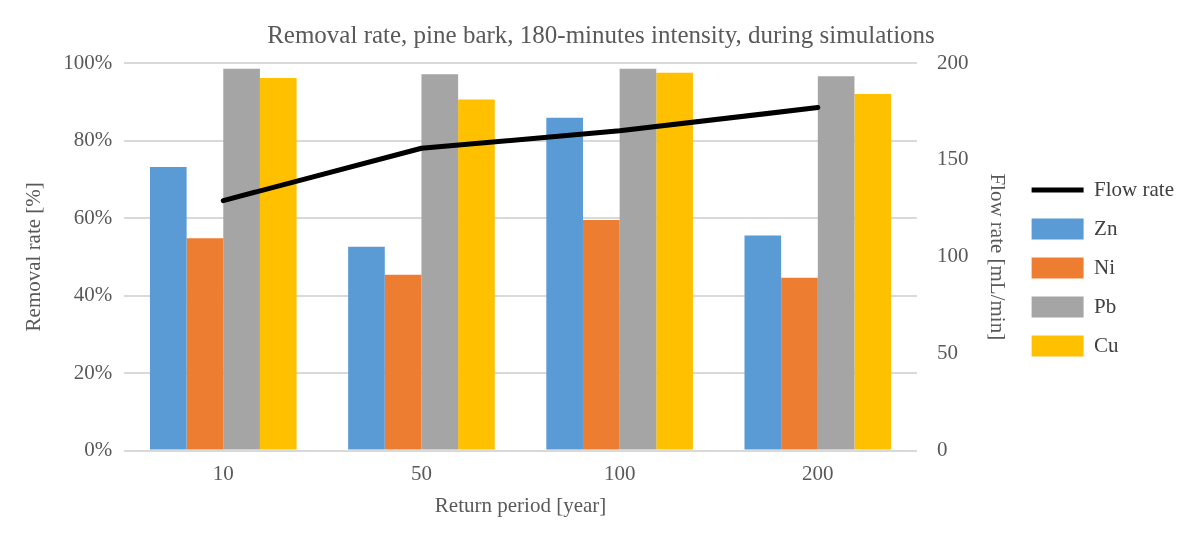 This screenshot has height=541, width=1202. What do you see at coordinates (98, 449) in the screenshot?
I see `y-tick-label: 0%` at bounding box center [98, 449].